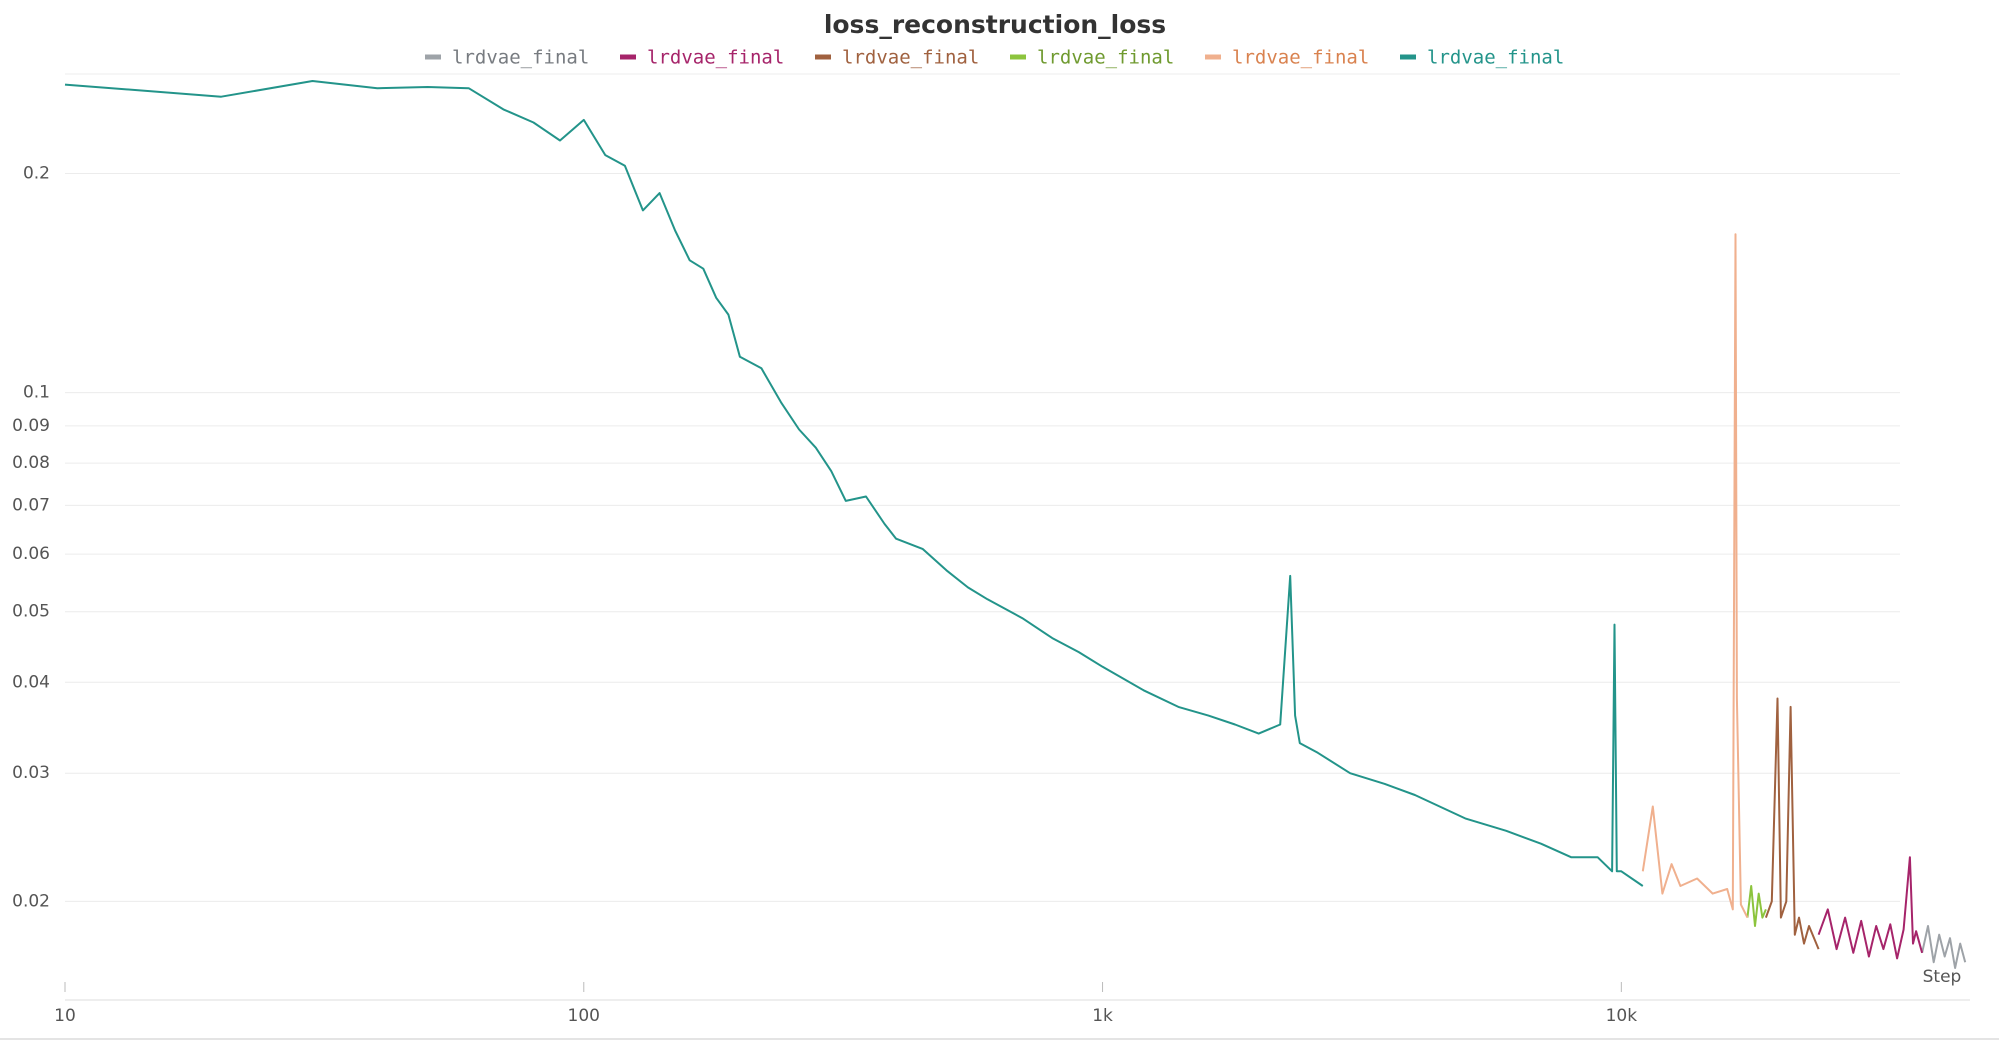  I want to click on y-tick-label: 0.06, so click(31, 554).